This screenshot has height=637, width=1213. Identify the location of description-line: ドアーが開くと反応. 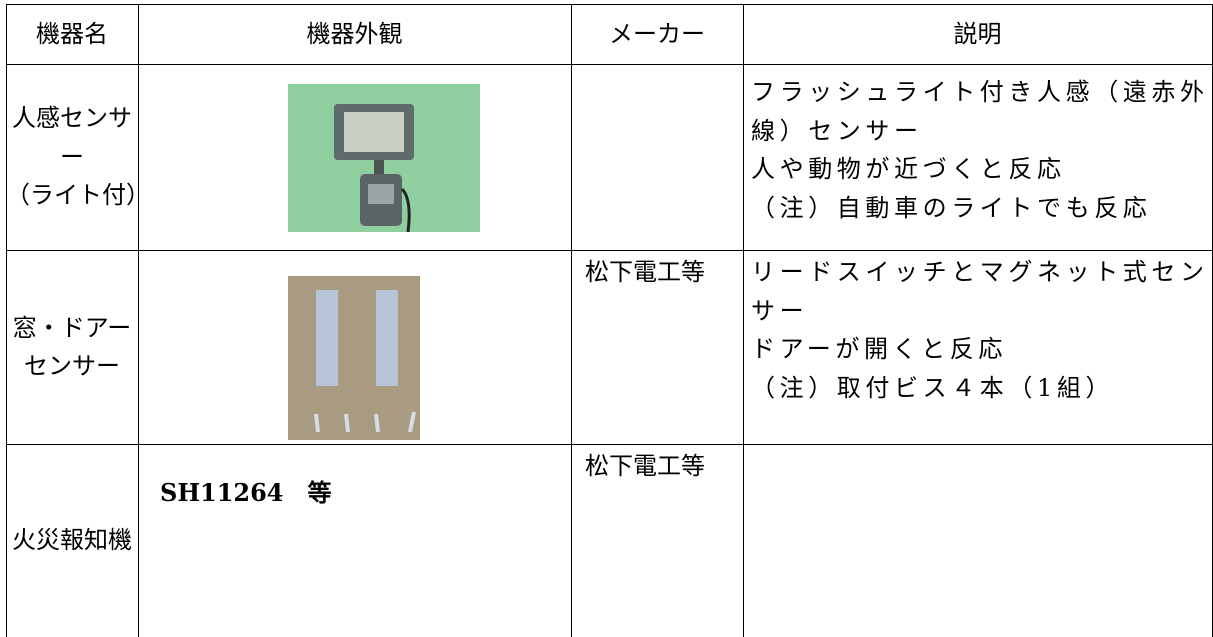
(879, 349).